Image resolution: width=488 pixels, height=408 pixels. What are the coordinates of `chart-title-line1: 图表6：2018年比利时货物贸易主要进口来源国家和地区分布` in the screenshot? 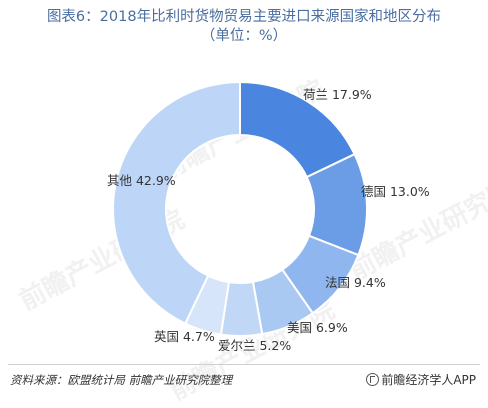 It's located at (244, 17).